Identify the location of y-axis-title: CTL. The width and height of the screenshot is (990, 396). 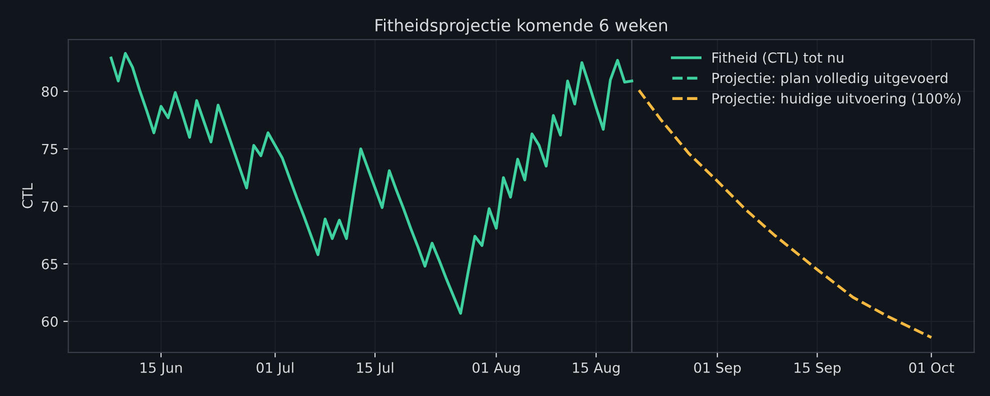
(27, 195).